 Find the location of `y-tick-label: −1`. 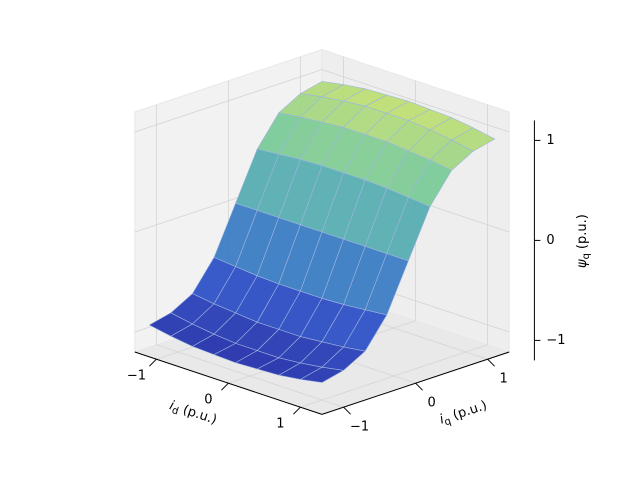

y-tick-label: −1 is located at coordinates (359, 427).